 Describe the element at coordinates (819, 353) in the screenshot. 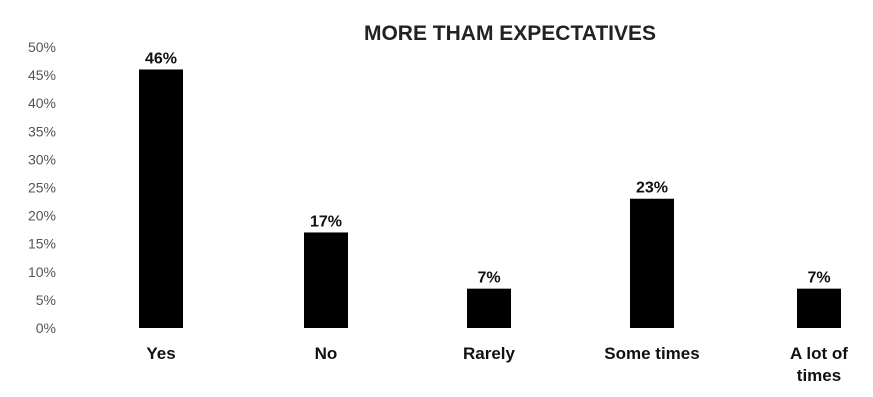

I see `x-tick-label: A lot of` at that location.